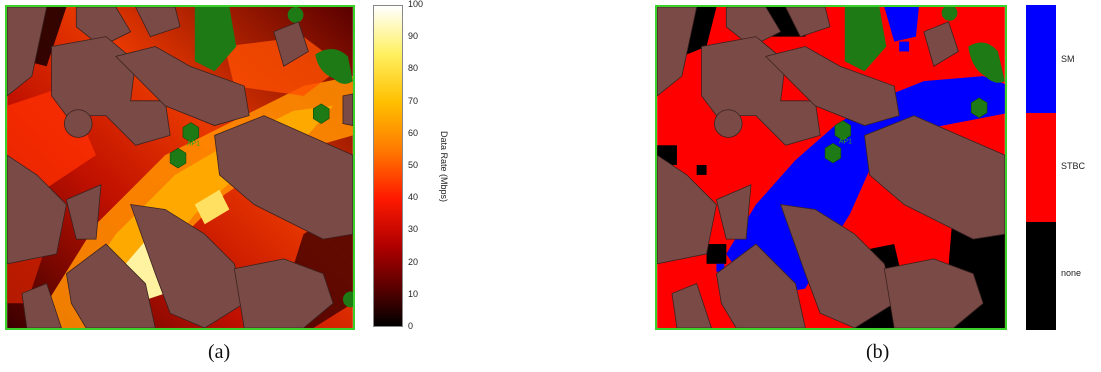 The image size is (1101, 372). Describe the element at coordinates (416, 4) in the screenshot. I see `colorbar-tick-label: 100` at that location.